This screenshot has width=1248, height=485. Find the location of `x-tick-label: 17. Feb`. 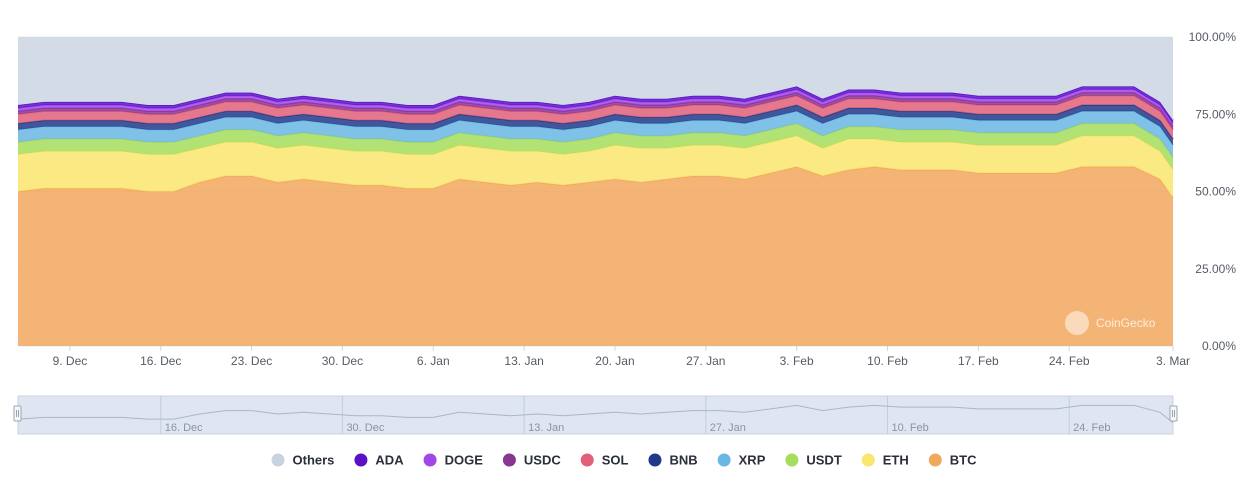

x-tick-label: 17. Feb is located at coordinates (978, 361).